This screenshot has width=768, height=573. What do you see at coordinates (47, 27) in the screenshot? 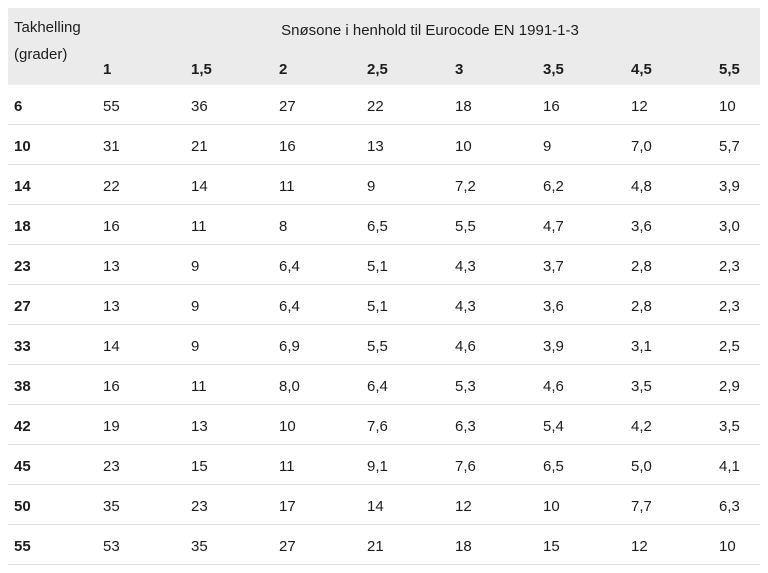
I see `corner-header-line1: Takhelling` at bounding box center [47, 27].